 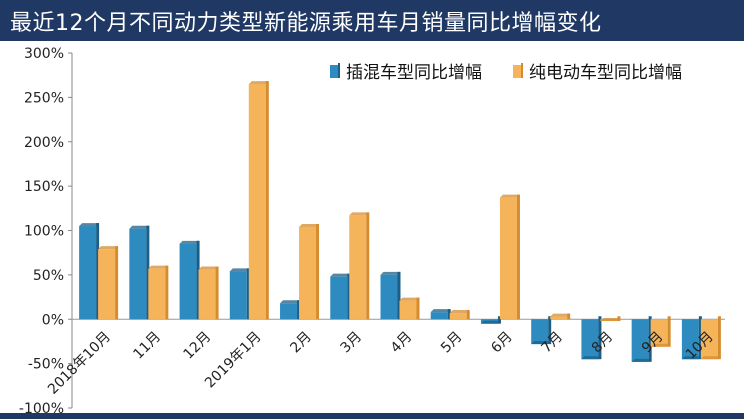 What do you see at coordinates (44, 232) in the screenshot?
I see `y-tick-label: 100%` at bounding box center [44, 232].